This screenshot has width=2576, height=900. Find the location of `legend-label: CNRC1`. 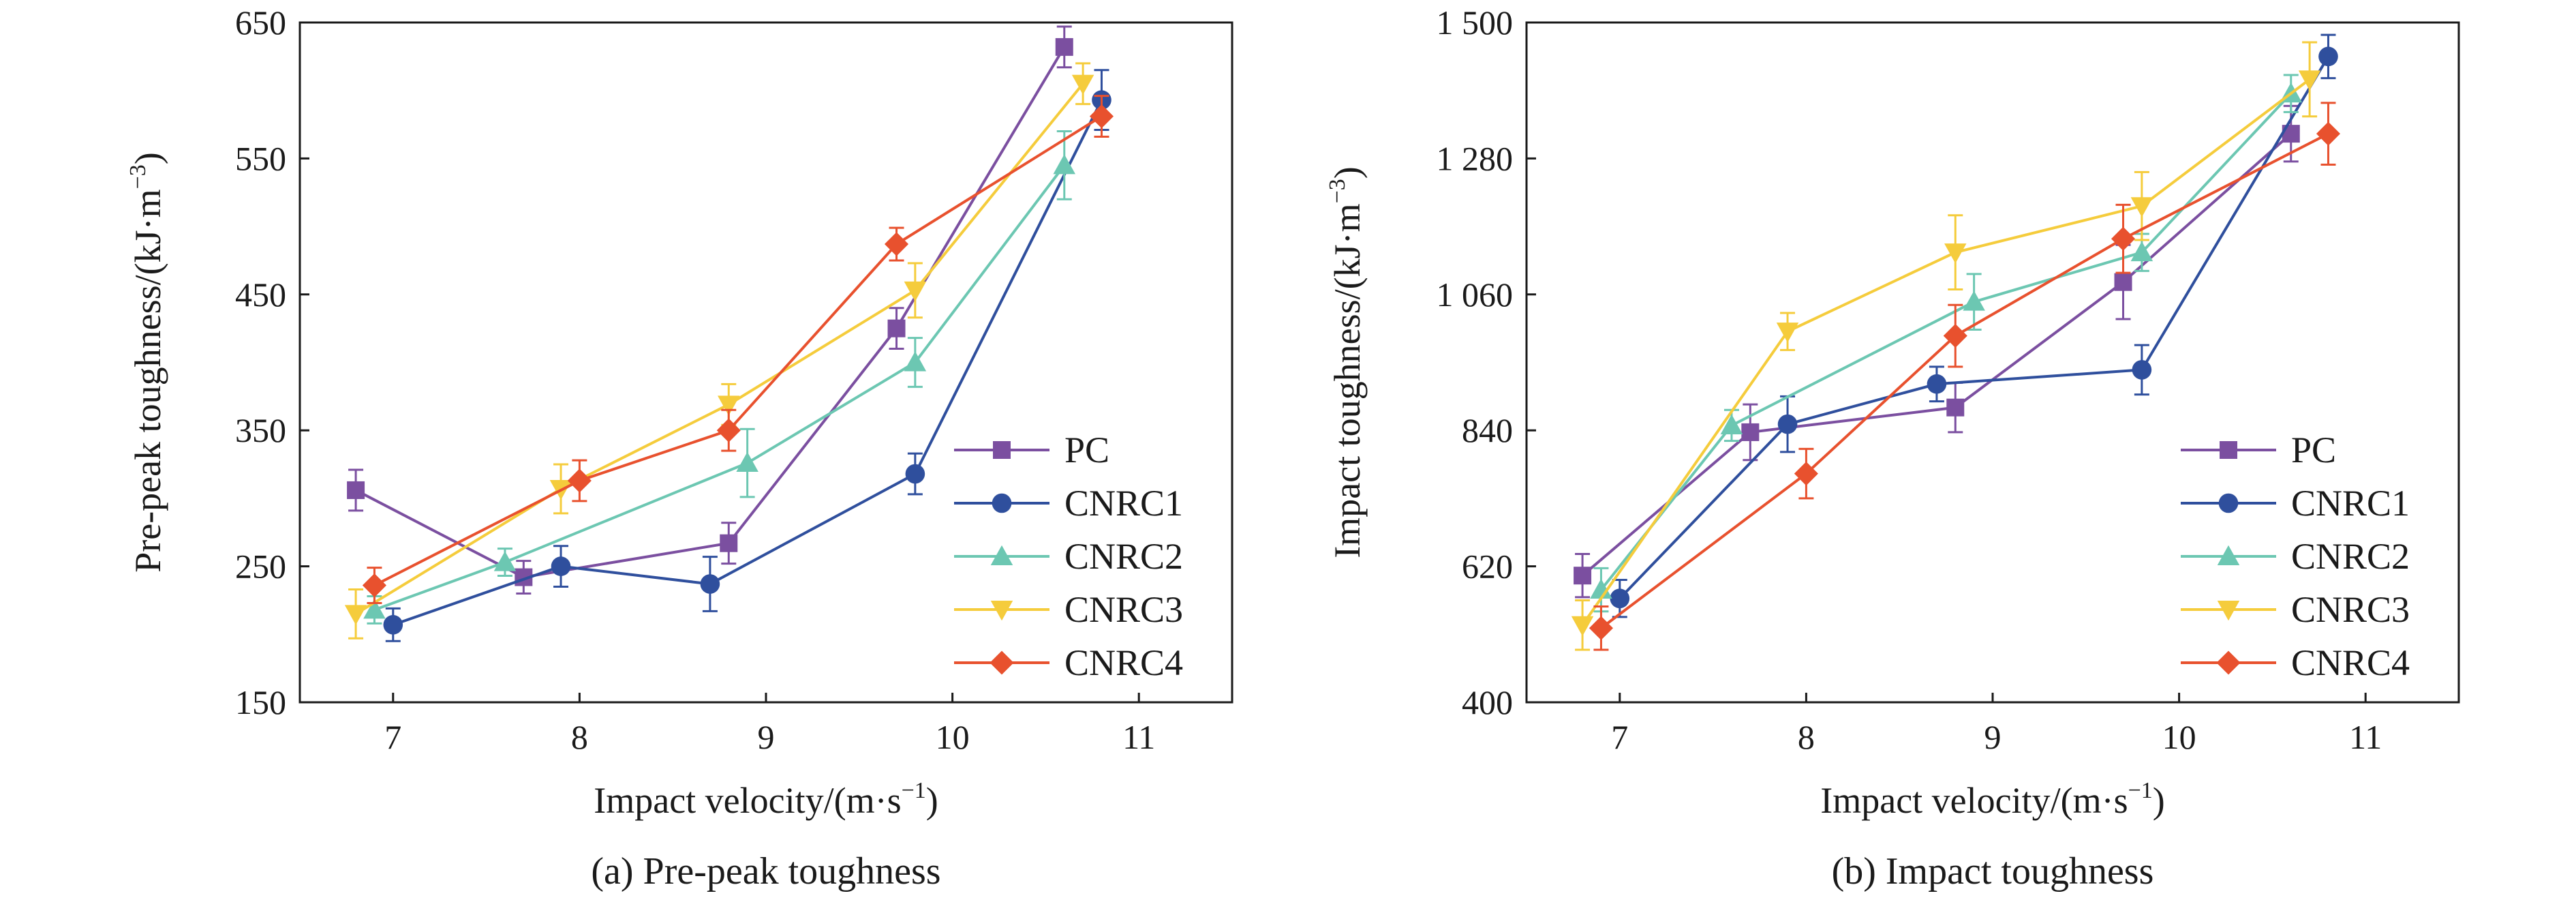

legend-label: CNRC1 is located at coordinates (2350, 503).